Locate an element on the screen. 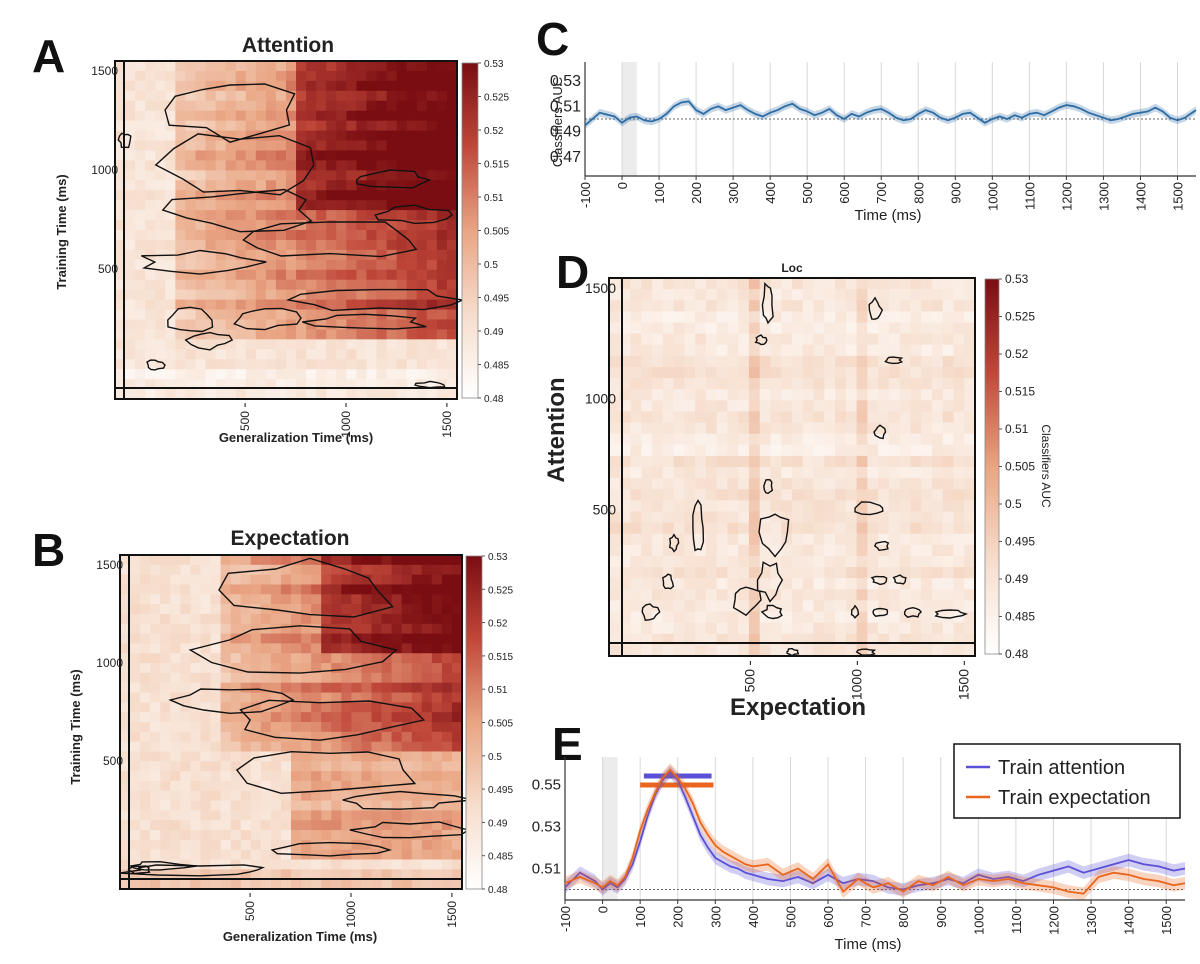 The image size is (1200, 964). panel-c-ylabel: Classifiers AUC is located at coordinates (557, 122).